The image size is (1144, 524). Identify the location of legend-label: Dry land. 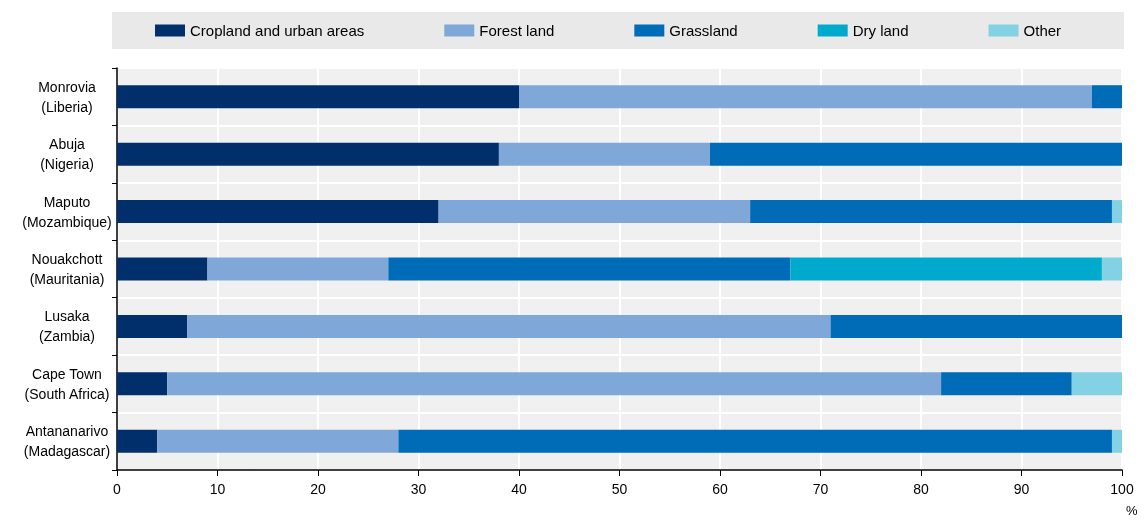
(880, 30).